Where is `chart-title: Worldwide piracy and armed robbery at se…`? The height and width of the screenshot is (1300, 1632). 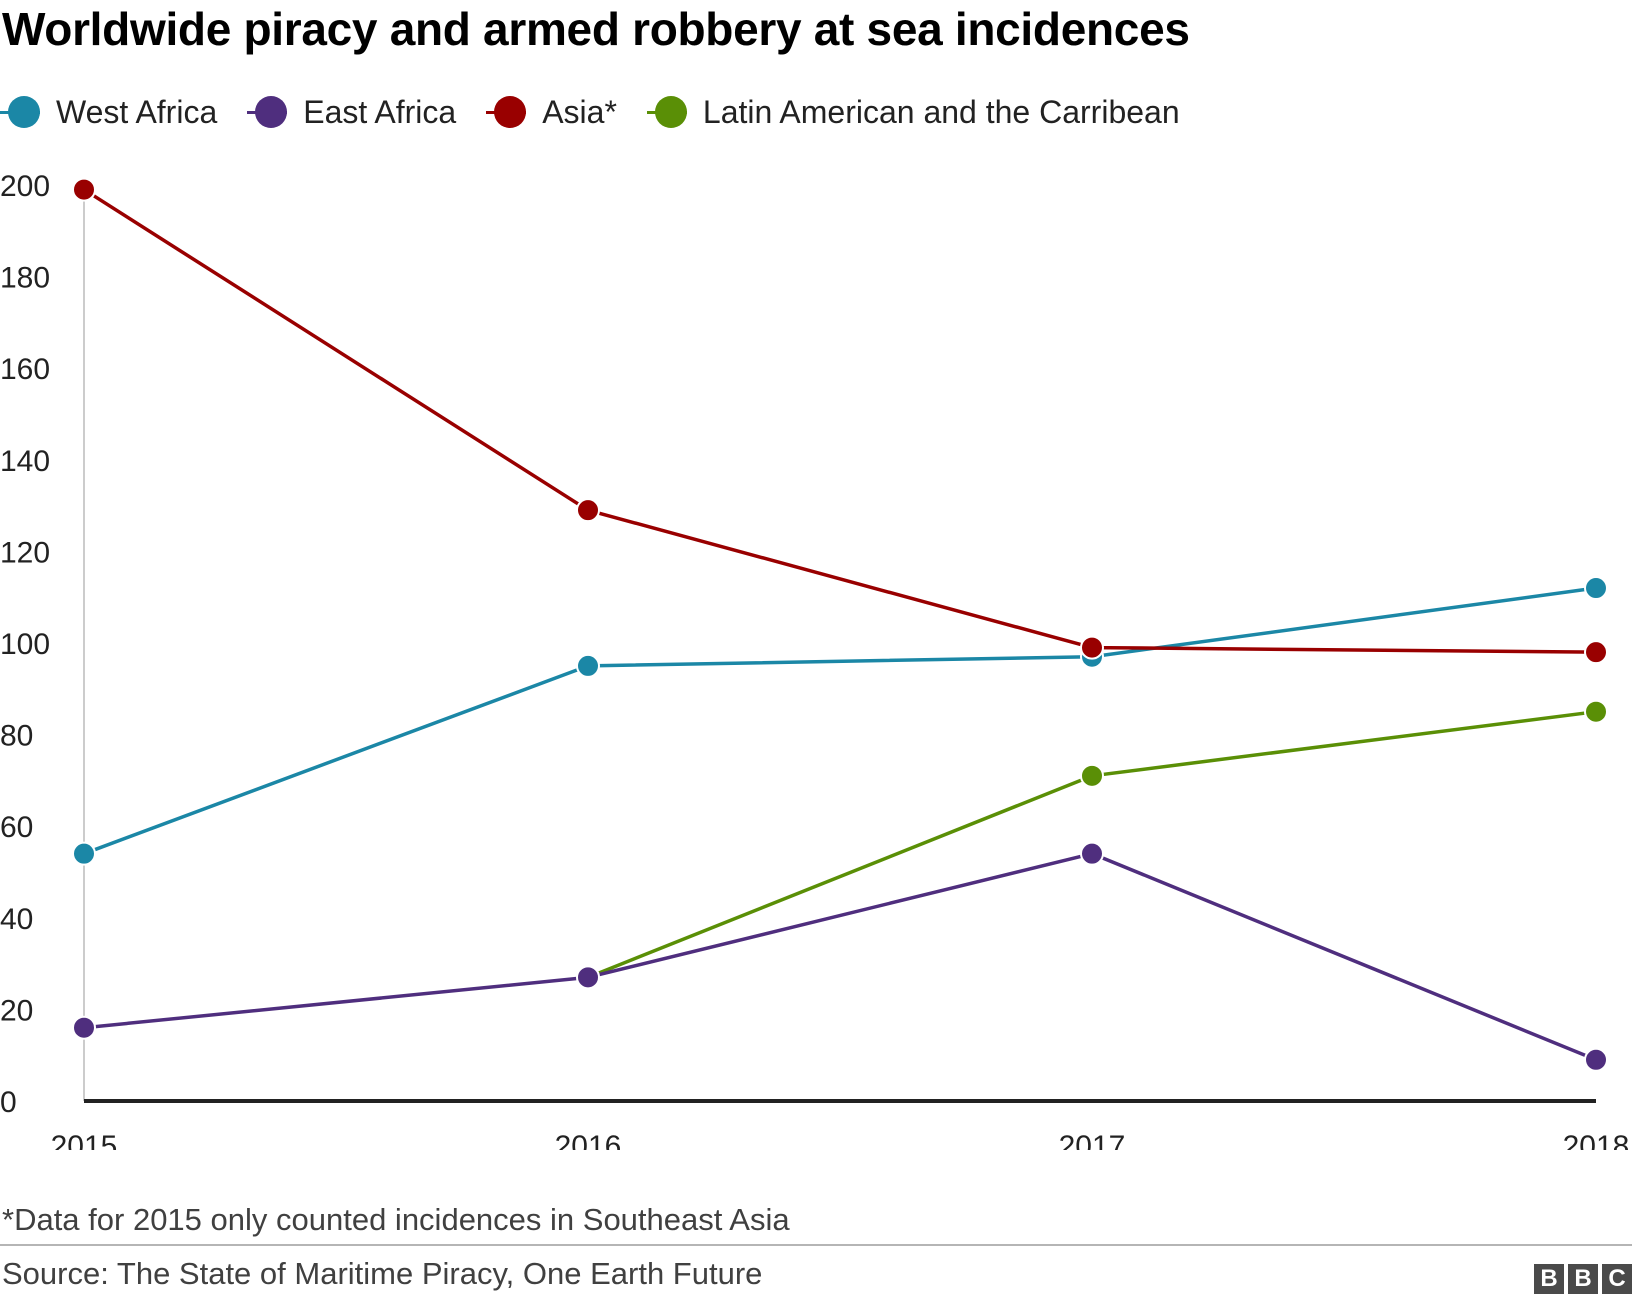 chart-title: Worldwide piracy and armed robbery at se… is located at coordinates (596, 29).